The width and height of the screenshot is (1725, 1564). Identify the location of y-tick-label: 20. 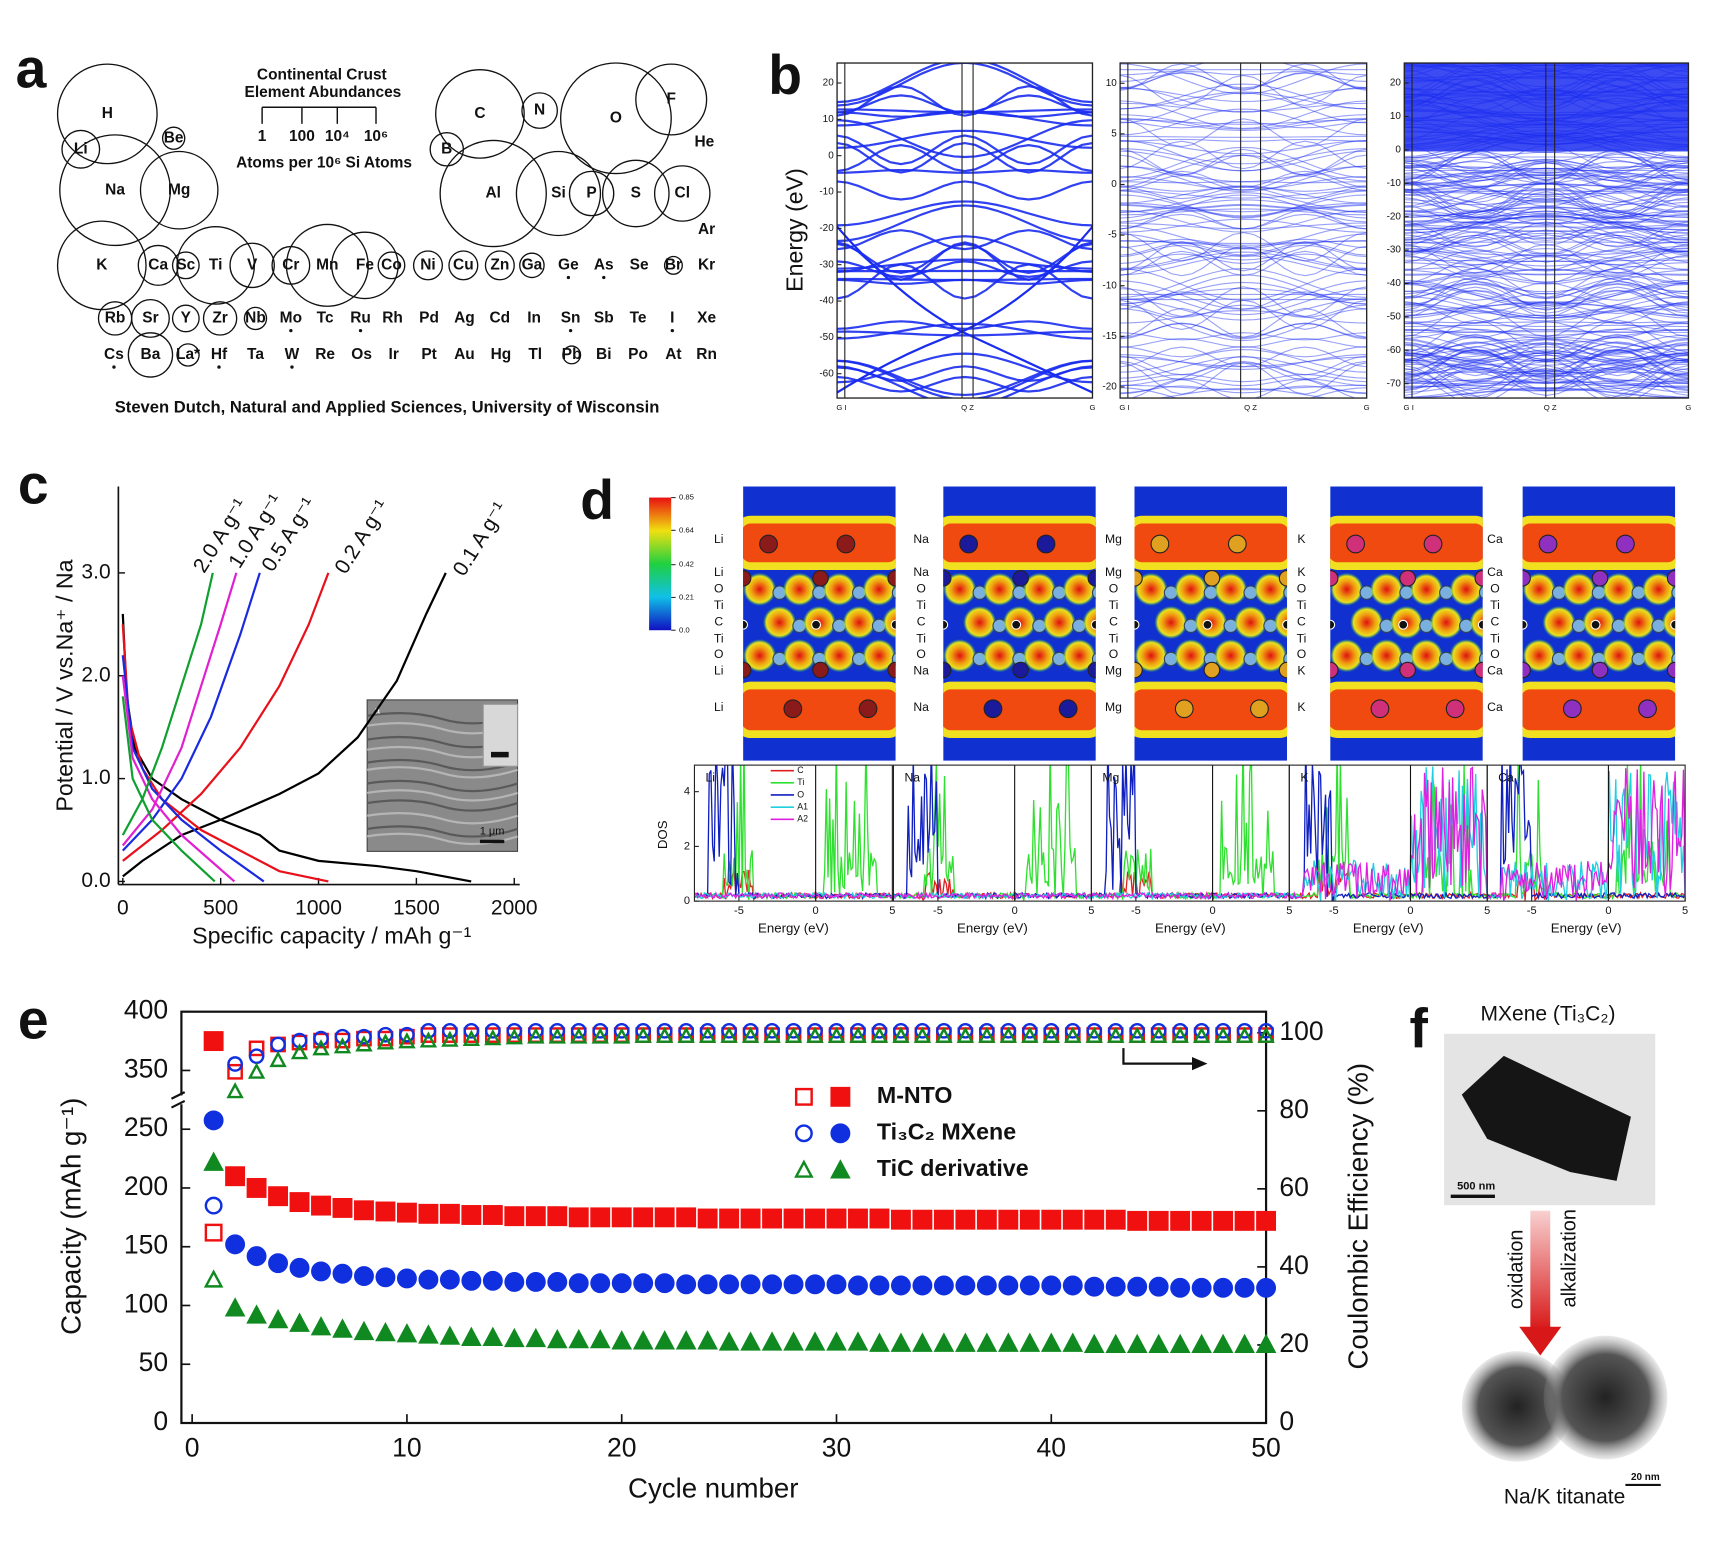
(829, 83).